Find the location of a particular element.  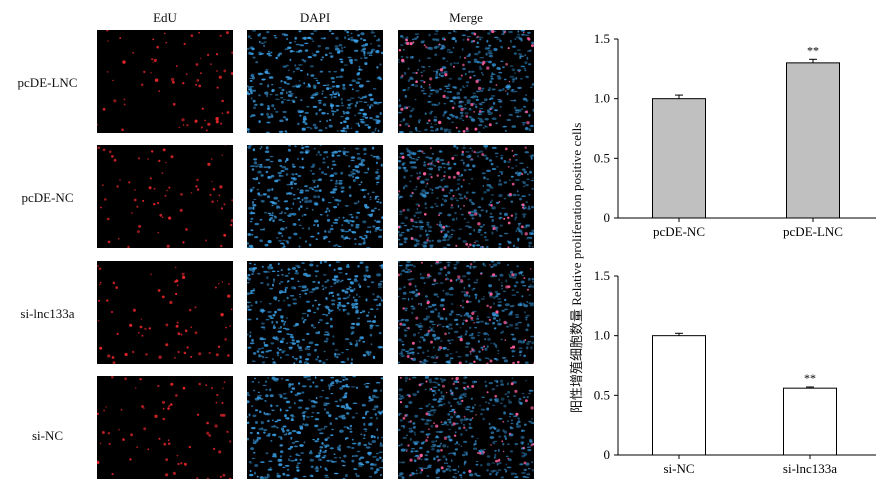

micrograph-merge-si-lnc133a is located at coordinates (466, 312).